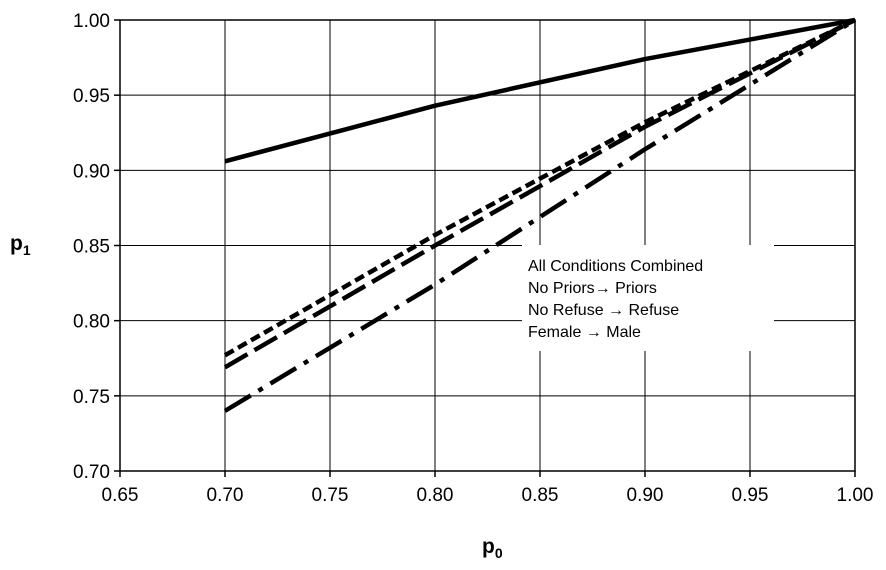 The height and width of the screenshot is (570, 886). Describe the element at coordinates (645, 495) in the screenshot. I see `x-tick-label: 0.90` at that location.